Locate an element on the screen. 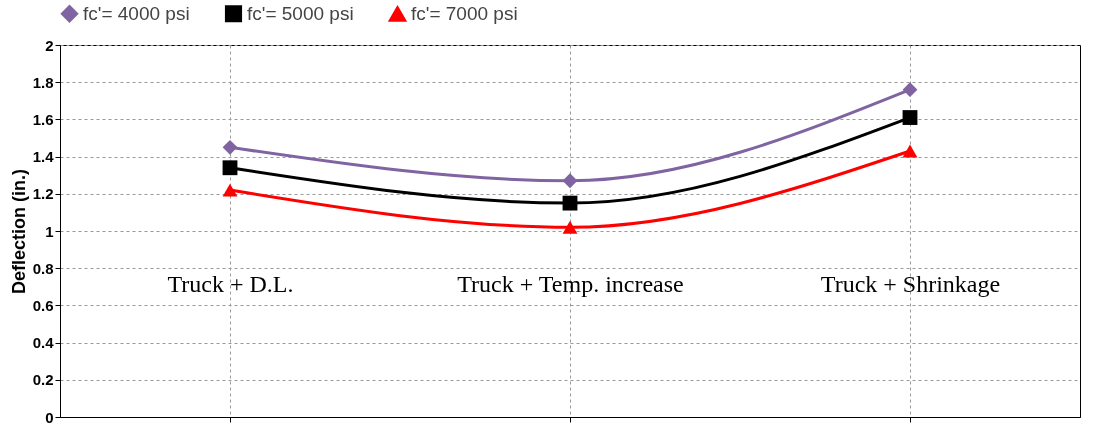 The height and width of the screenshot is (435, 1094). legend-label: fc'= 5000 psi is located at coordinates (300, 13).